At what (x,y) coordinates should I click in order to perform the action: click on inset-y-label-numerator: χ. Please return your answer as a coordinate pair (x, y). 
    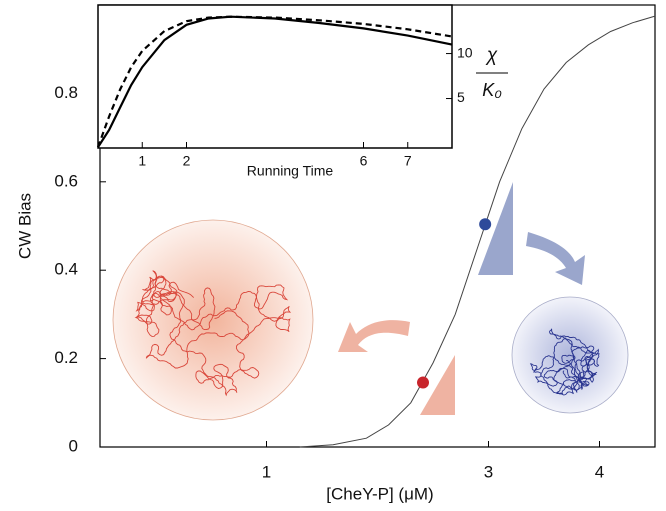
    Looking at the image, I should click on (491, 55).